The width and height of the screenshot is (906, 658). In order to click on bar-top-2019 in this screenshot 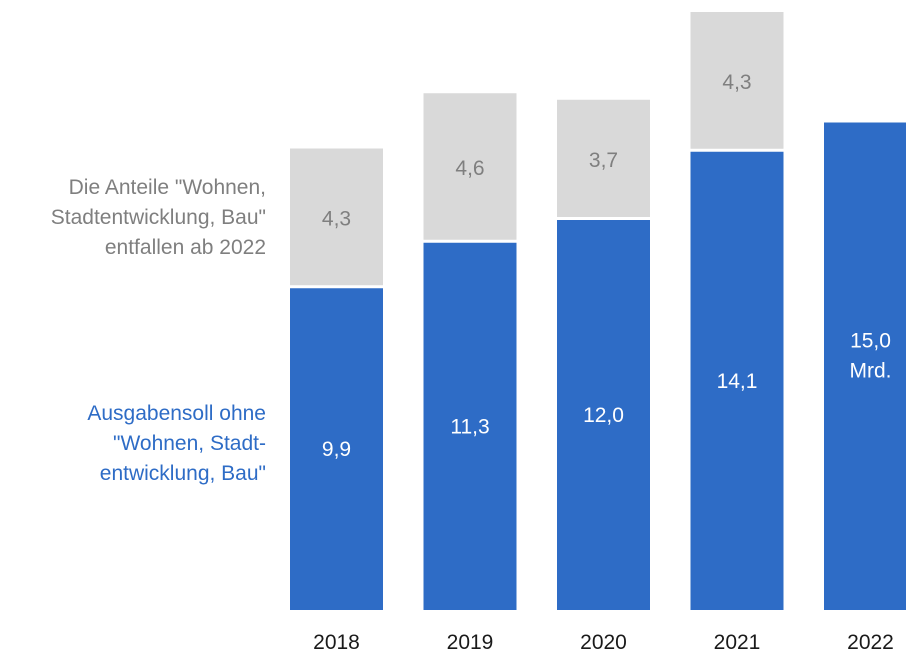, I will do `click(470, 166)`.